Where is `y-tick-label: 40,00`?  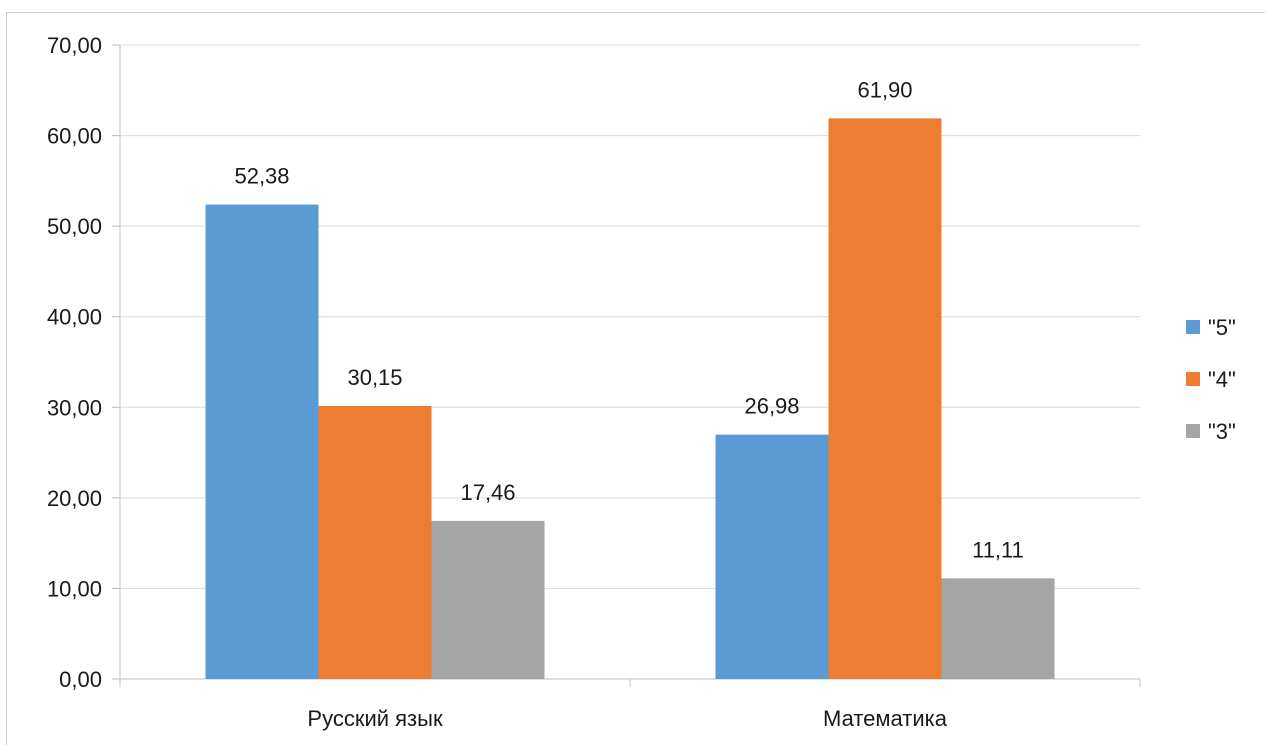
y-tick-label: 40,00 is located at coordinates (74, 317).